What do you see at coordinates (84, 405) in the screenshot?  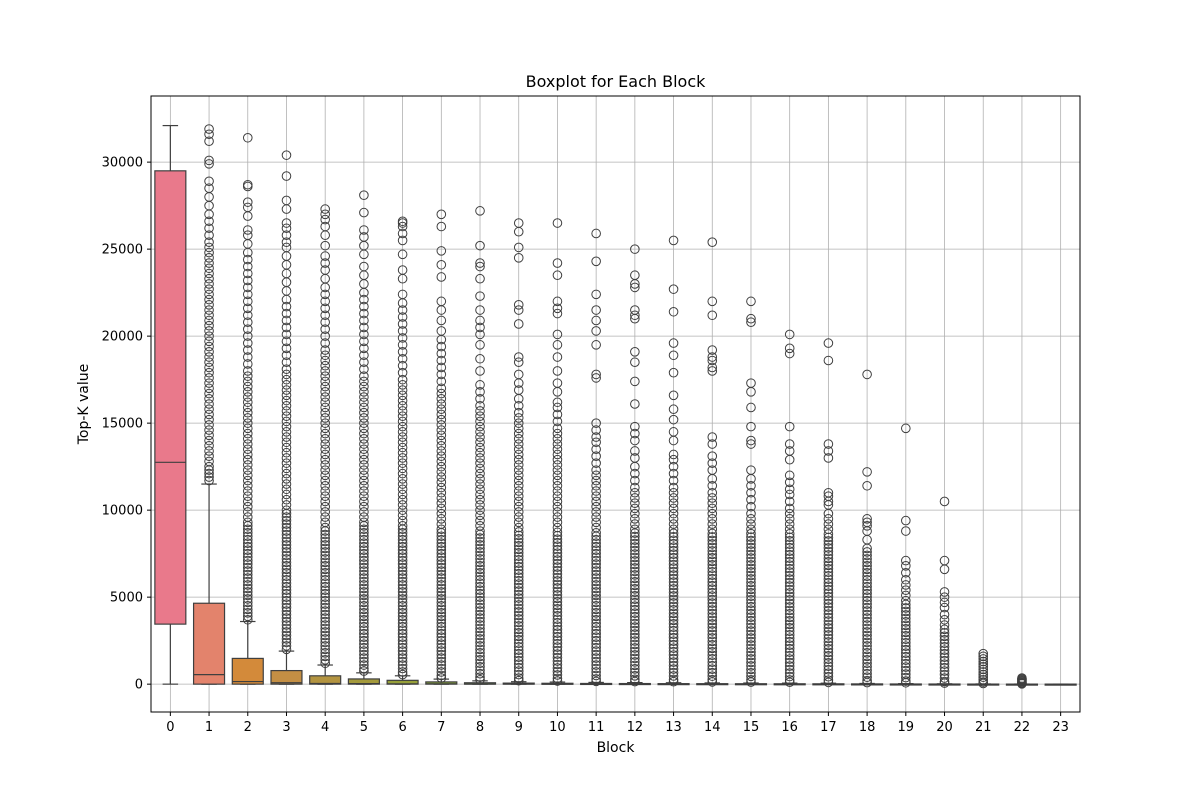 I see `y-axis-label: Top-K value` at bounding box center [84, 405].